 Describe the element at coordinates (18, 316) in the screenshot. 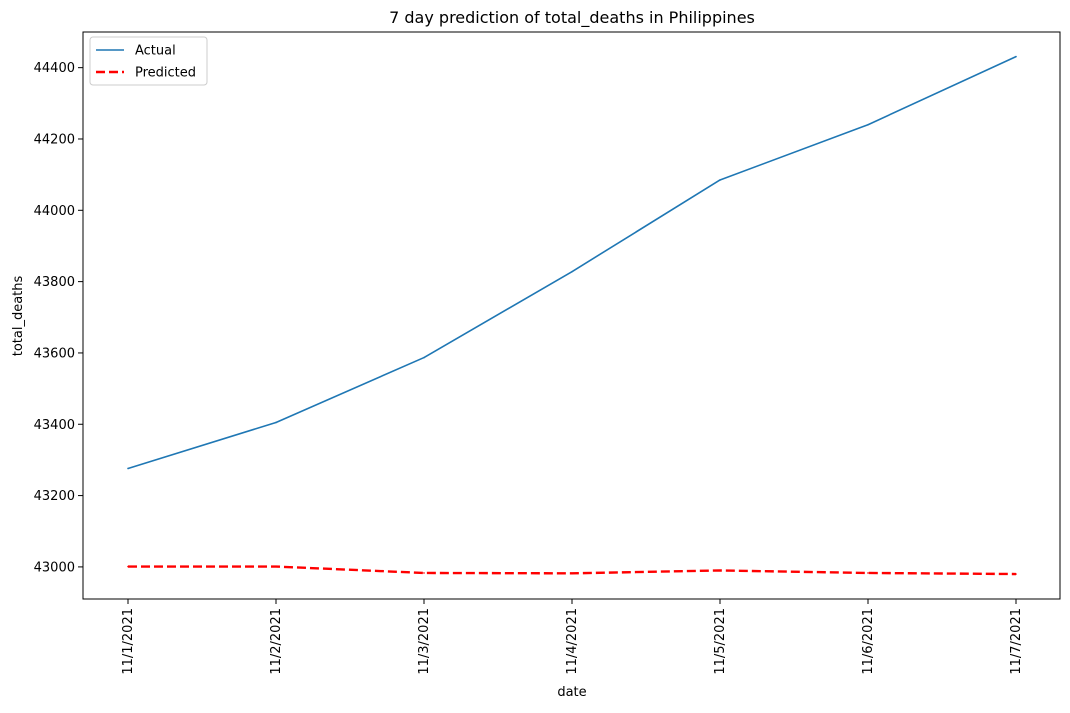

I see `y-axis-label: total_deaths` at that location.